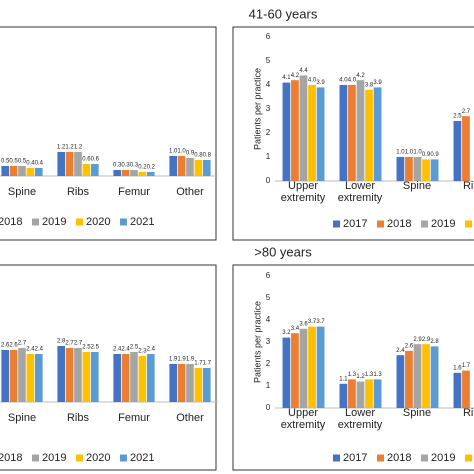  What do you see at coordinates (360, 192) in the screenshot?
I see `x-tick-label: Lower extremity` at bounding box center [360, 192].